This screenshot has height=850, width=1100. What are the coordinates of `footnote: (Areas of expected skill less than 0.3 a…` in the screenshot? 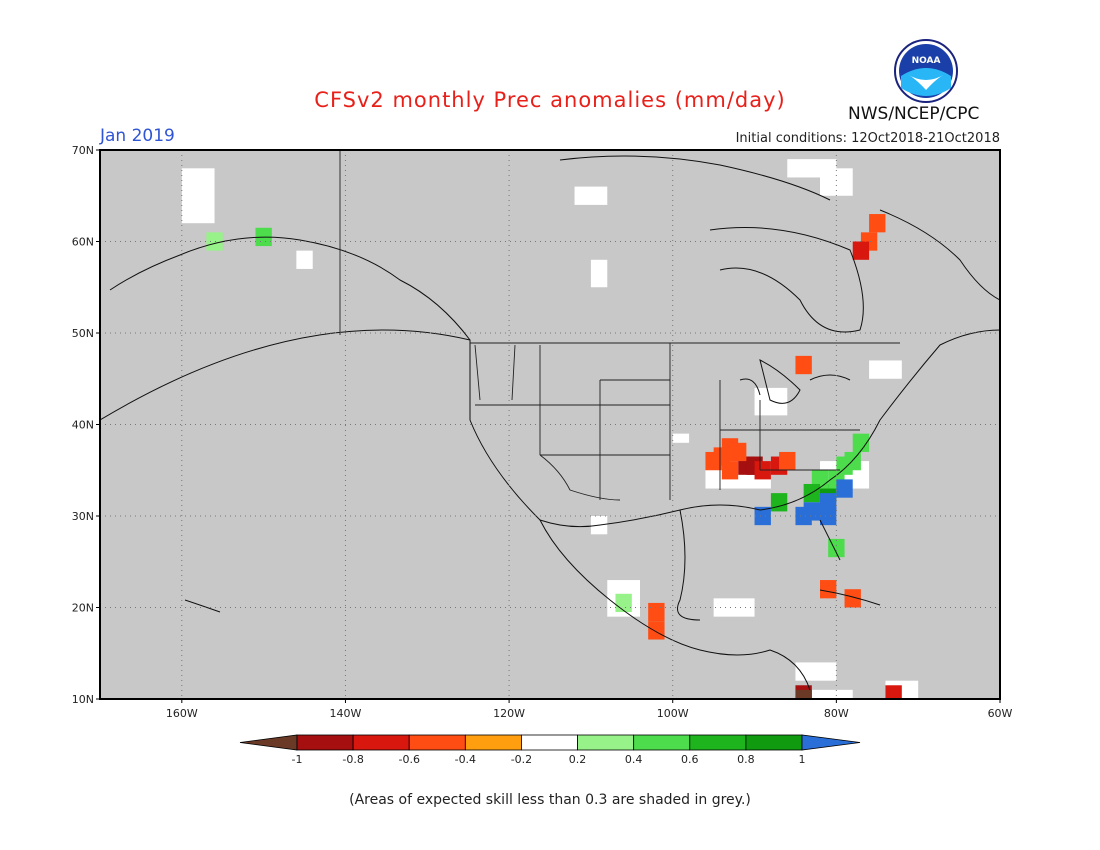 It's located at (550, 800).